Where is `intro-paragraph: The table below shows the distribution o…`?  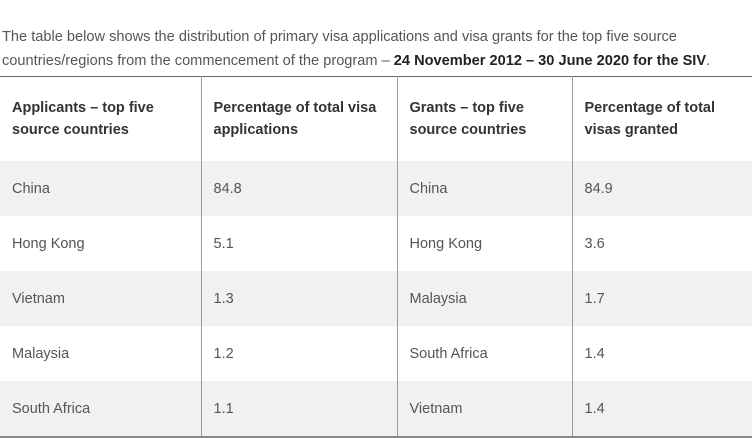 intro-paragraph: The table below shows the distribution o… is located at coordinates (377, 49).